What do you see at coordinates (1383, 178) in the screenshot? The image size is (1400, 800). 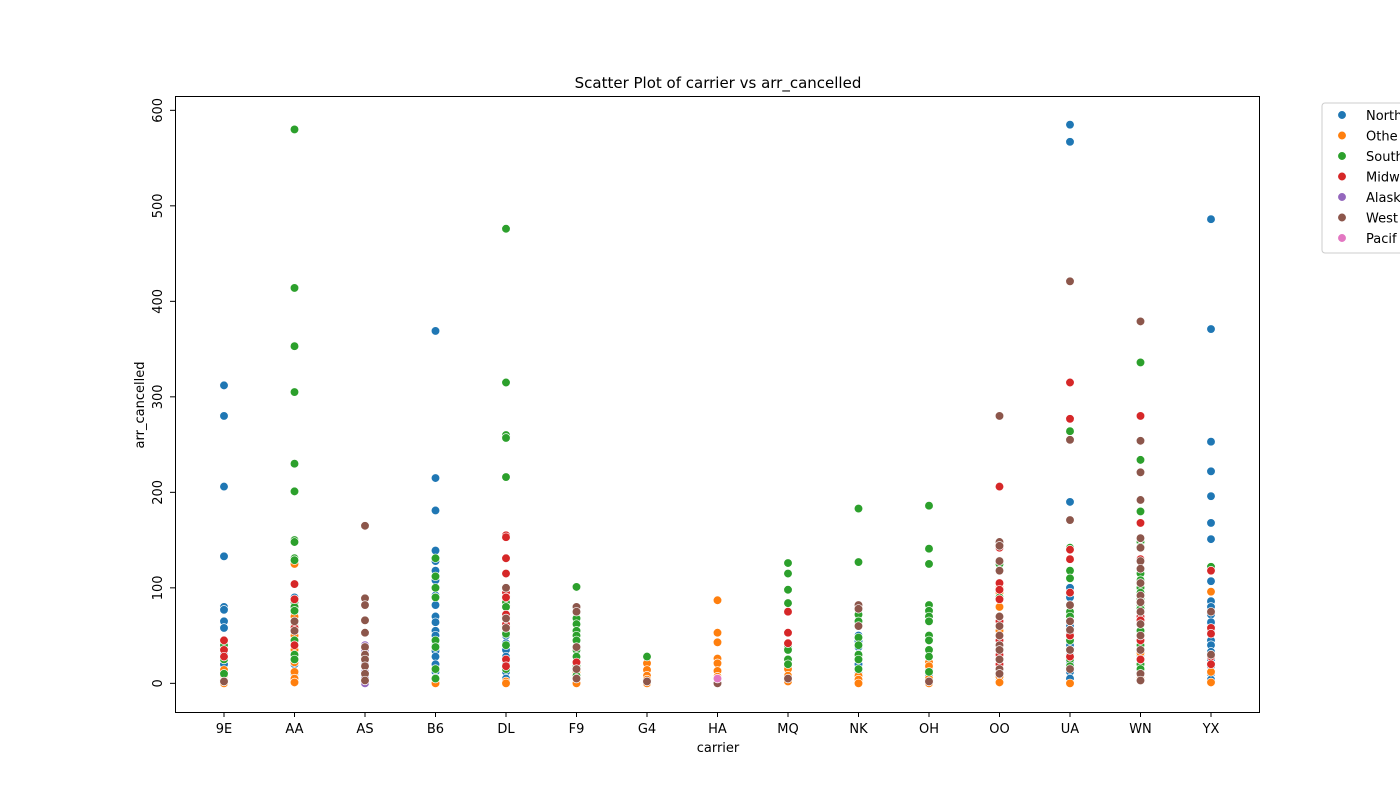 I see `legend-label: Midw` at bounding box center [1383, 178].